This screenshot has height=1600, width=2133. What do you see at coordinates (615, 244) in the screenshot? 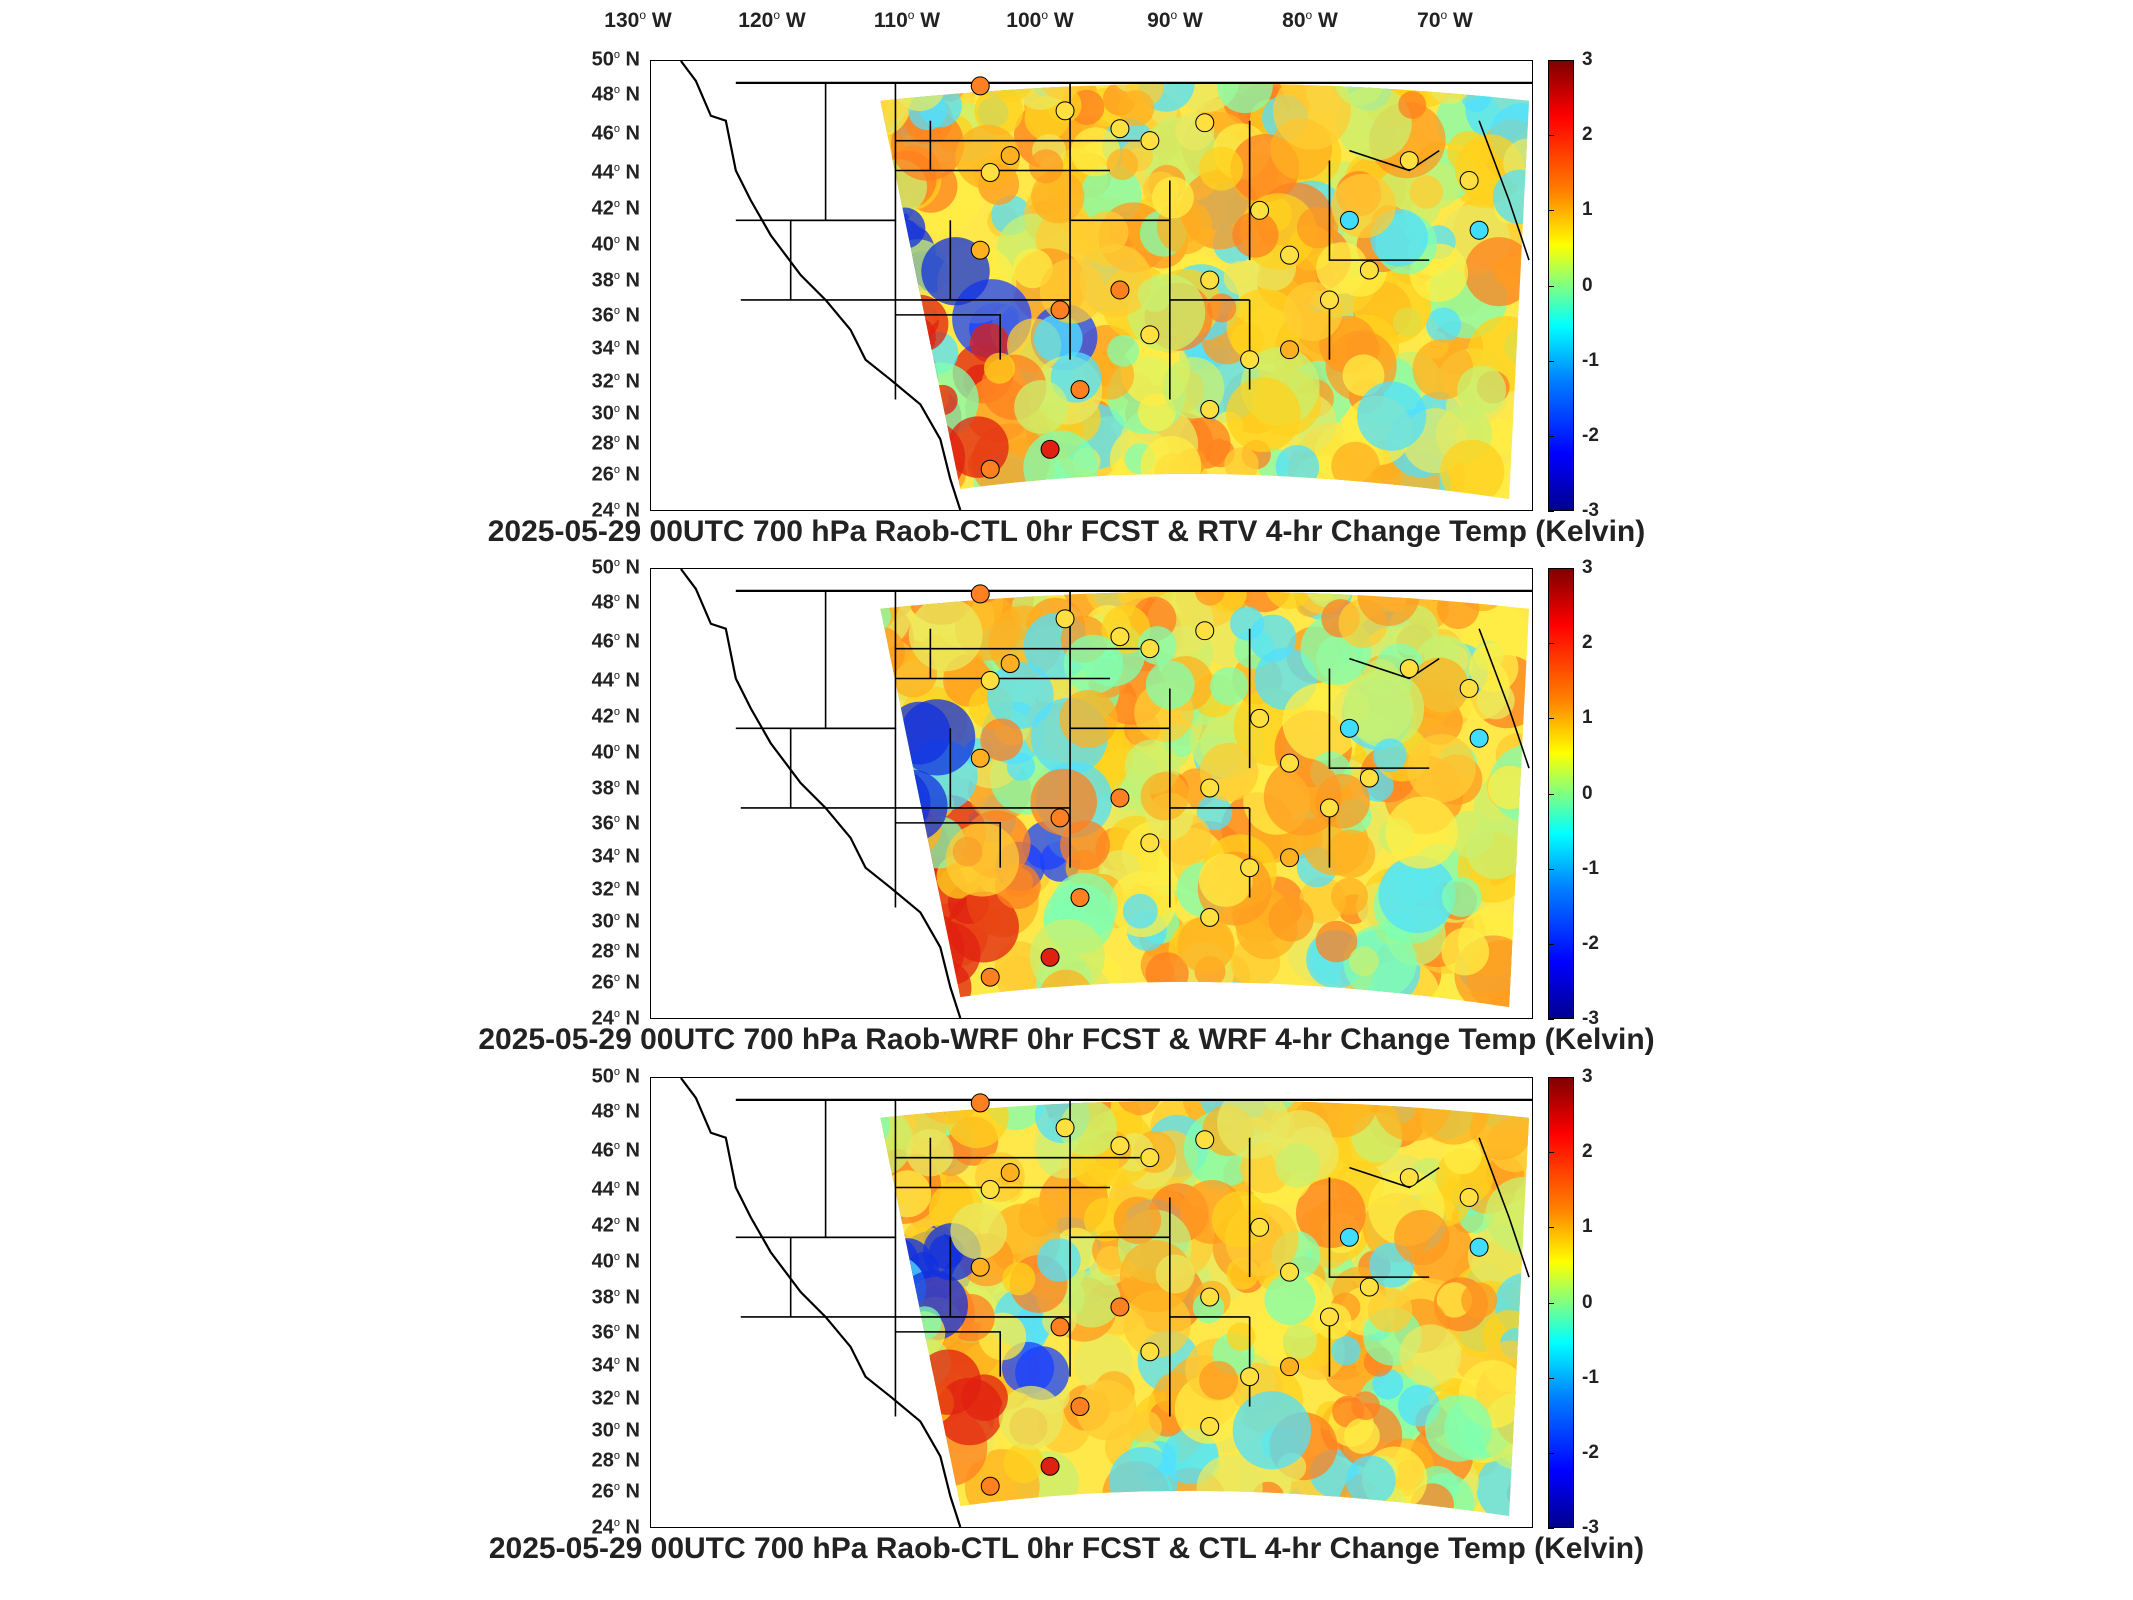
I see `latitude-label: 40o N` at bounding box center [615, 244].